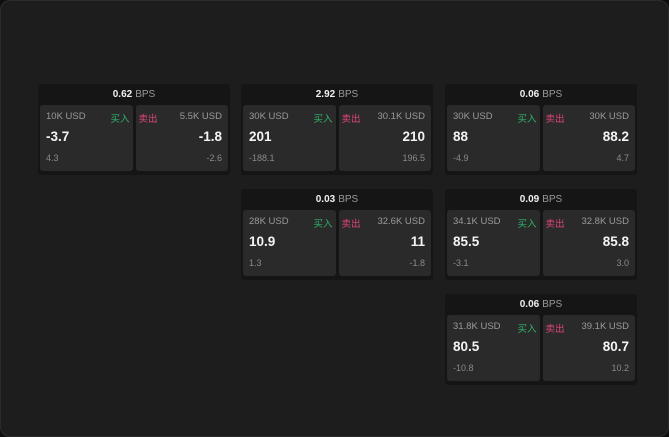 The width and height of the screenshot is (669, 437). Describe the element at coordinates (417, 263) in the screenshot. I see `ask-change: -1.8` at that location.